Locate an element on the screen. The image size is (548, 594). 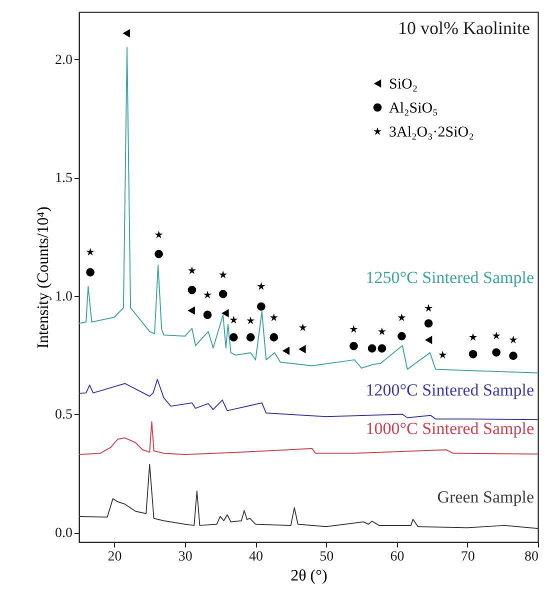
series-label: 1000°C Sintered Sample is located at coordinates (450, 428).